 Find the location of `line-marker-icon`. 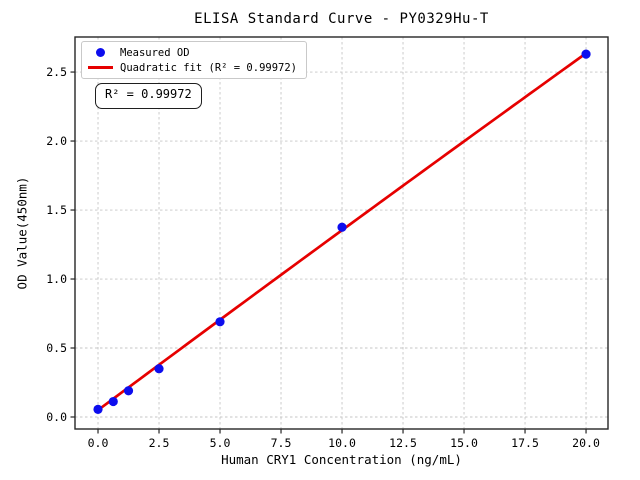

line-marker-icon is located at coordinates (100, 67).